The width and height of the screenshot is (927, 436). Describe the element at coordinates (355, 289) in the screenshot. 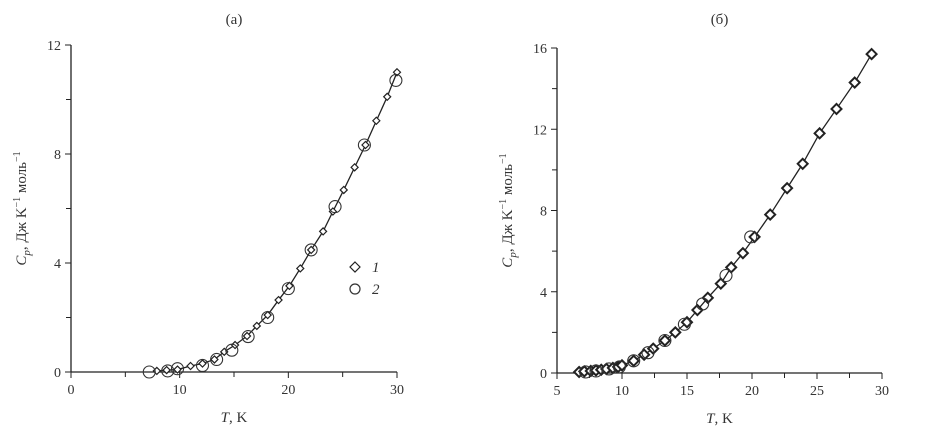

I see `legend-marker-circle` at that location.